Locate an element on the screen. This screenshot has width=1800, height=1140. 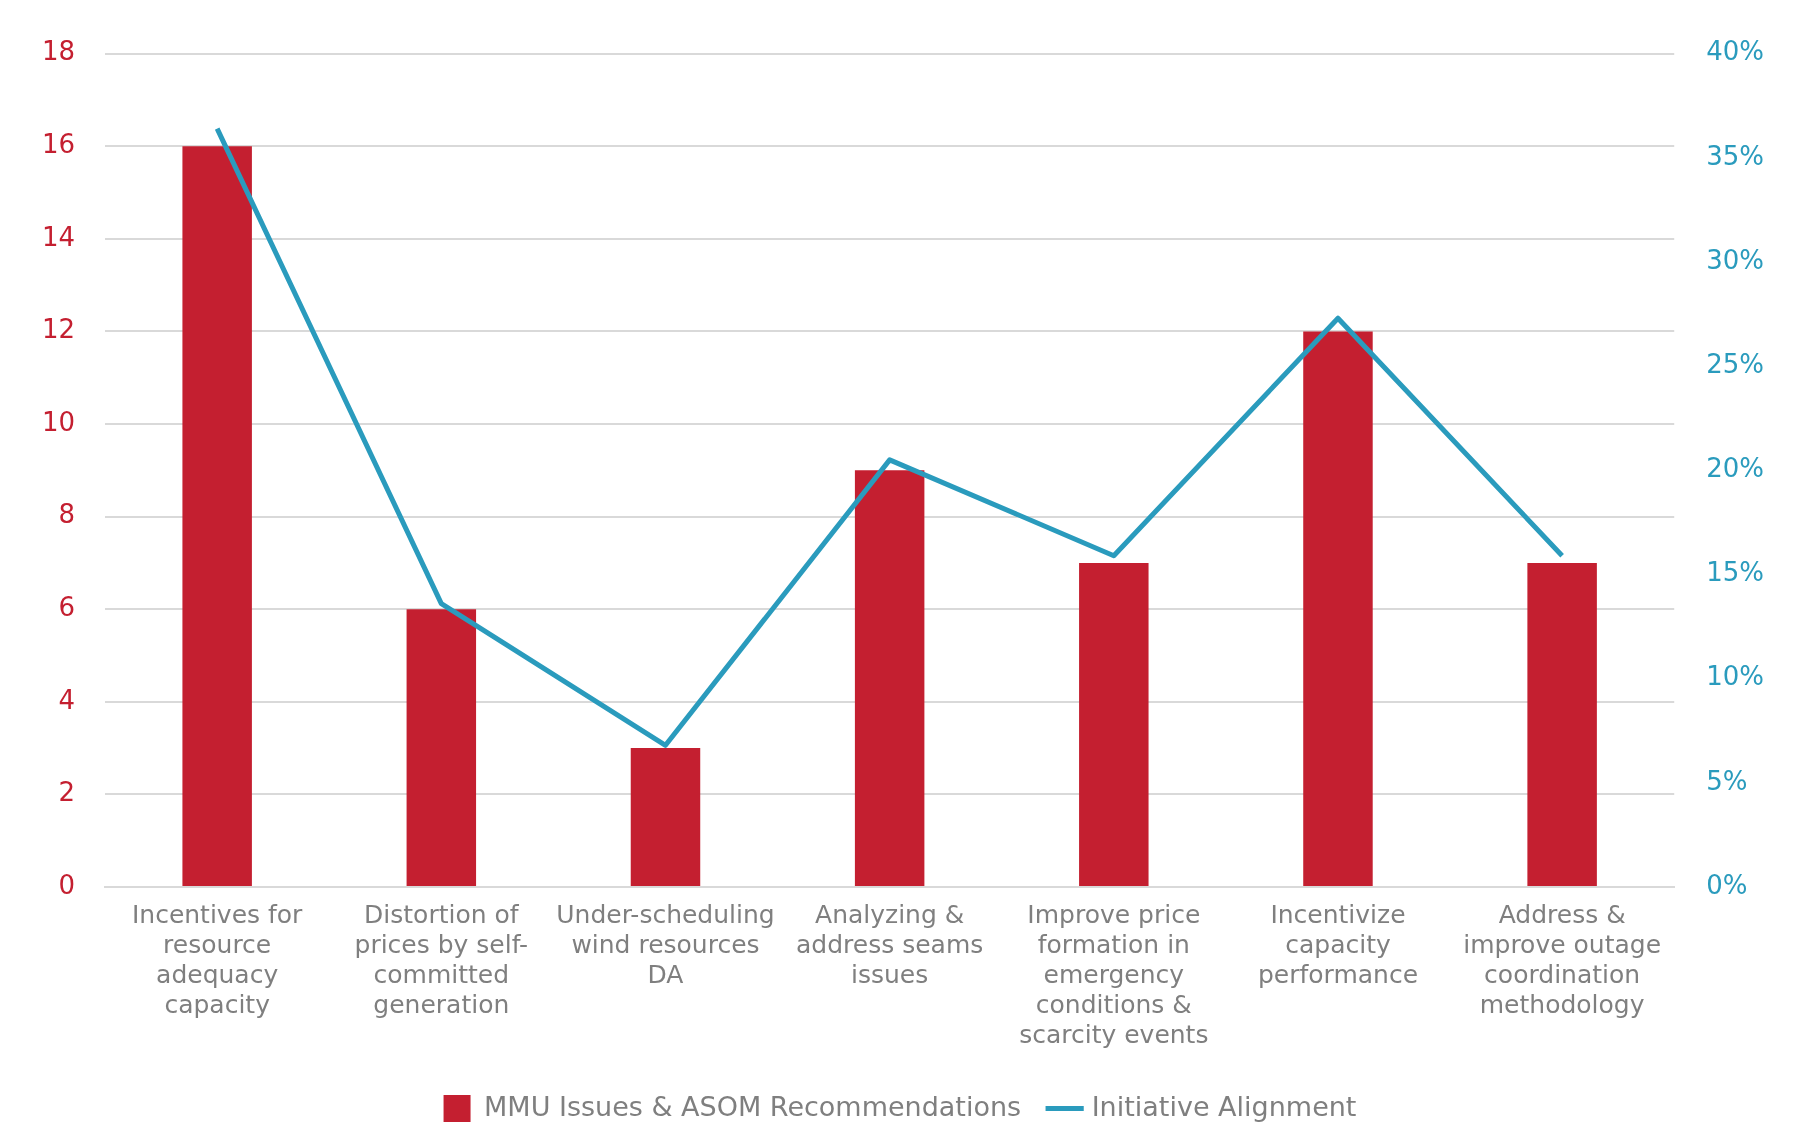
y-tick-label: 12 is located at coordinates (58, 329).